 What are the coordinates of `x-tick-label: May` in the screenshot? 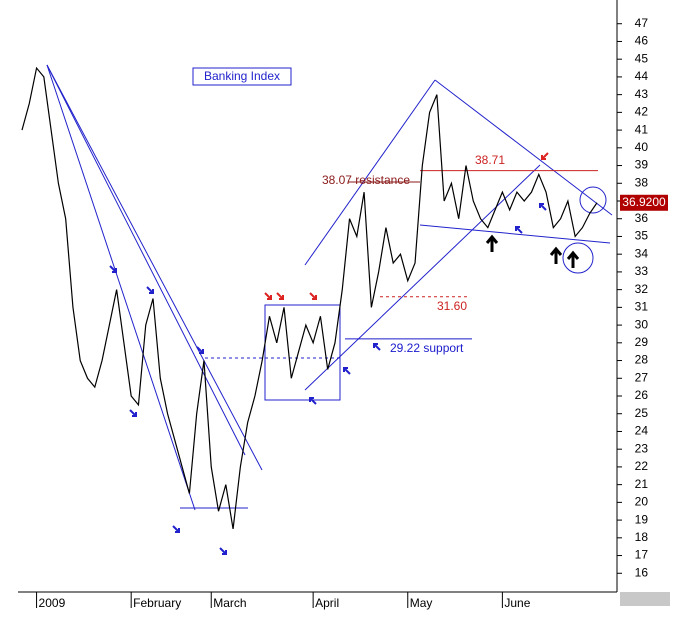 It's located at (421, 603).